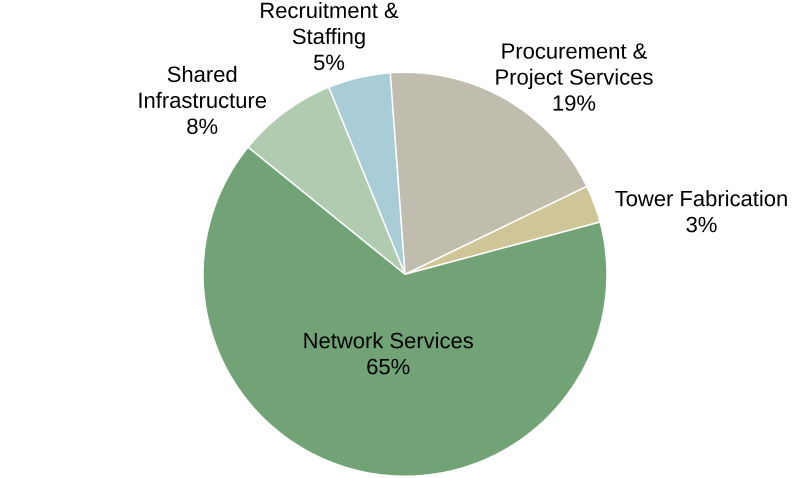  I want to click on data-label: 8%, so click(202, 126).